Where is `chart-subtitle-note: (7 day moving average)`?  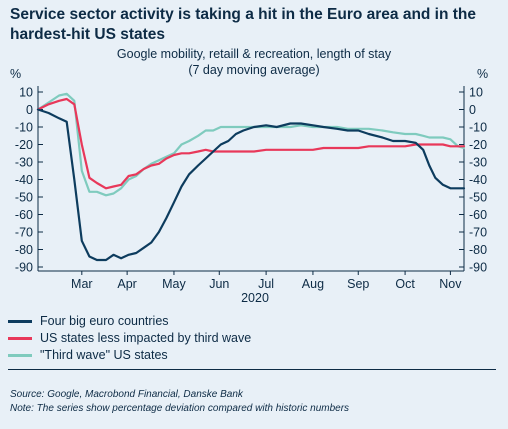 chart-subtitle-note: (7 day moving average) is located at coordinates (254, 70).